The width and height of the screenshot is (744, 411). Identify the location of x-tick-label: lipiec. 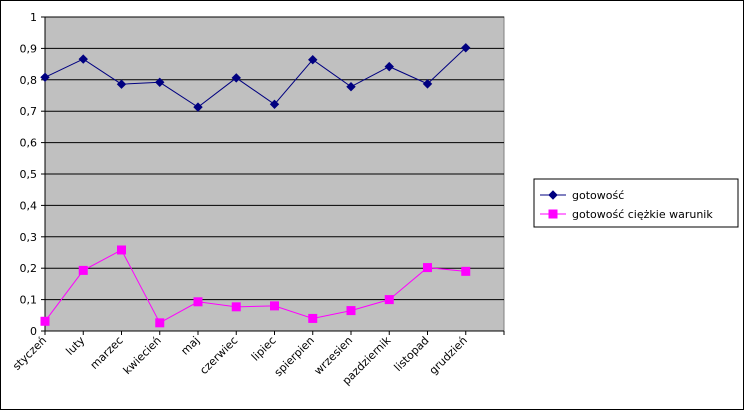
(264, 349).